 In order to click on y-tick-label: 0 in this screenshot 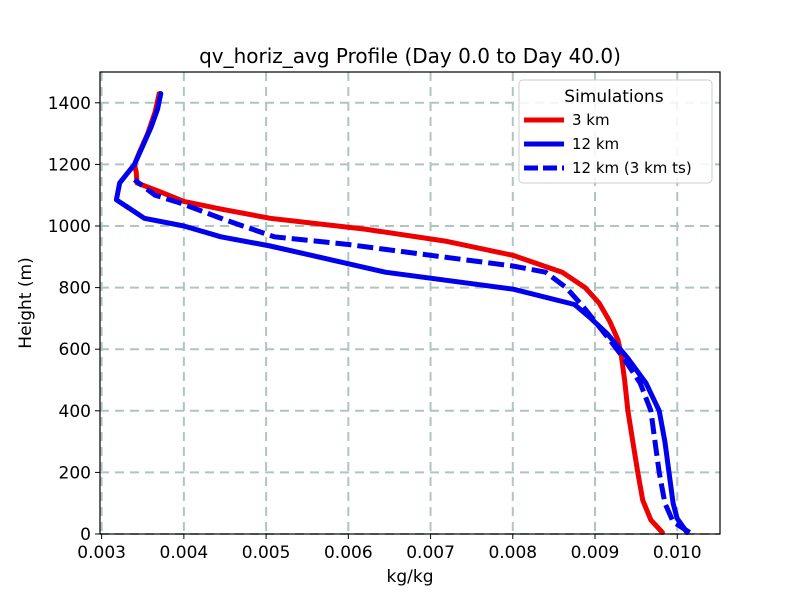, I will do `click(85, 535)`.